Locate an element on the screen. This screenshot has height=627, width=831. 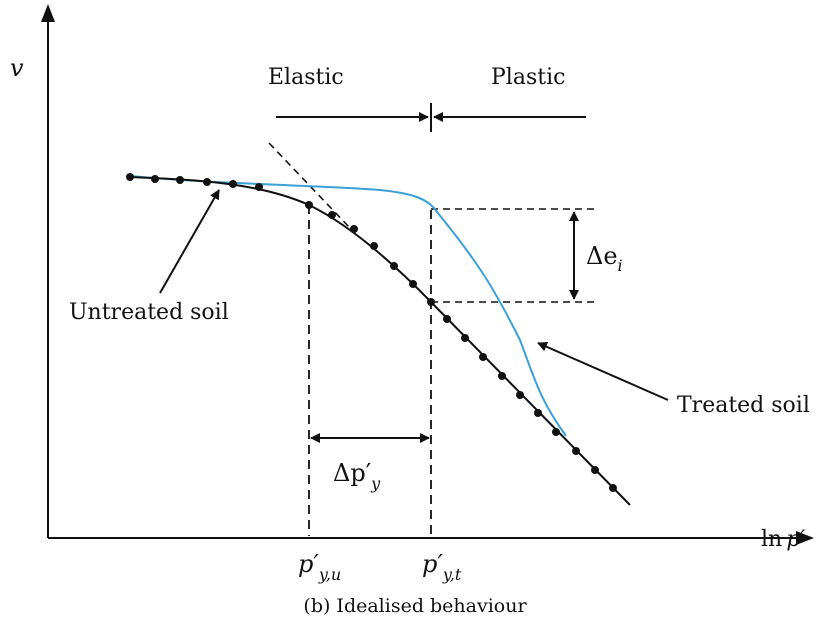
delta-e-symbol: Δe is located at coordinates (602, 256).